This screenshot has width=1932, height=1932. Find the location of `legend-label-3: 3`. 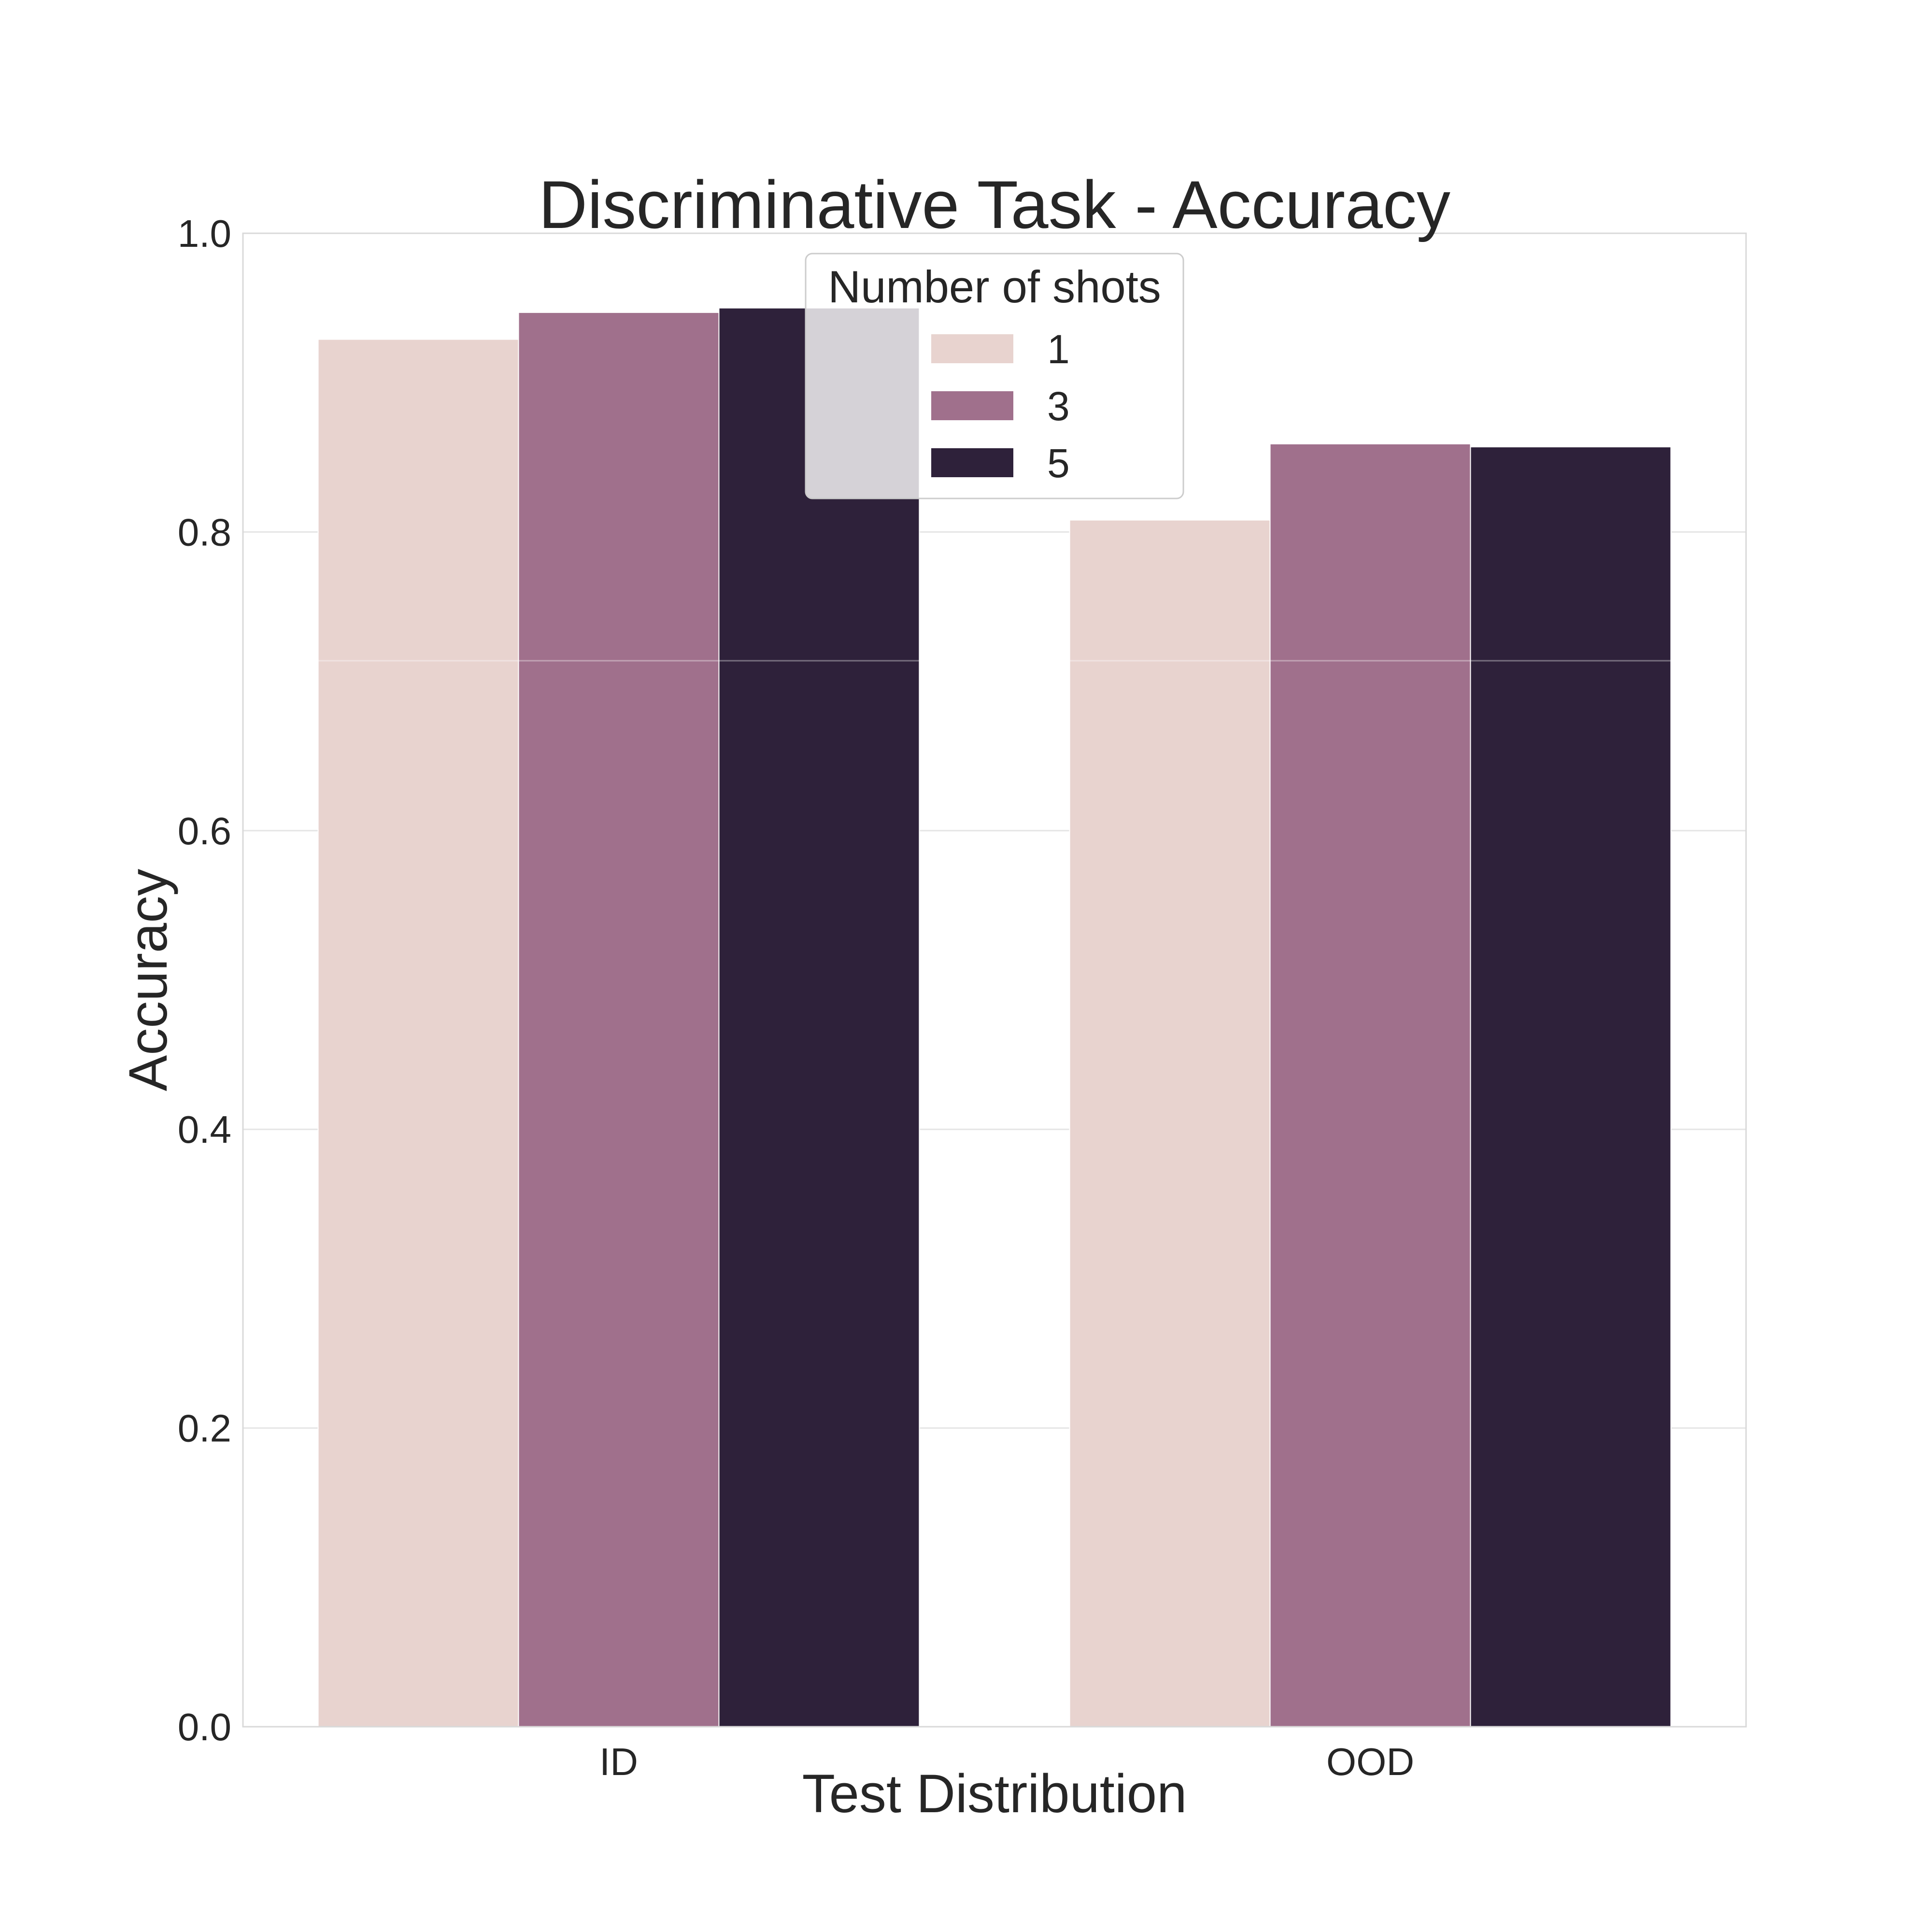

legend-label-3: 3 is located at coordinates (1058, 406).